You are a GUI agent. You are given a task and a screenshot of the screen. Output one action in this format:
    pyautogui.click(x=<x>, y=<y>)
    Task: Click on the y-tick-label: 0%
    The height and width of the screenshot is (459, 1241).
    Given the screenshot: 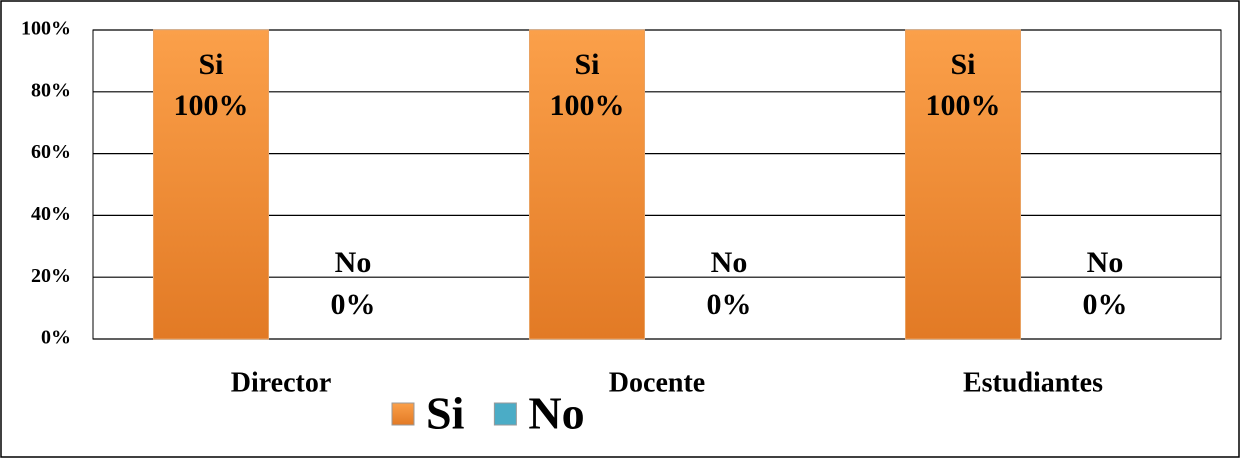 What is the action you would take?
    pyautogui.click(x=56, y=338)
    